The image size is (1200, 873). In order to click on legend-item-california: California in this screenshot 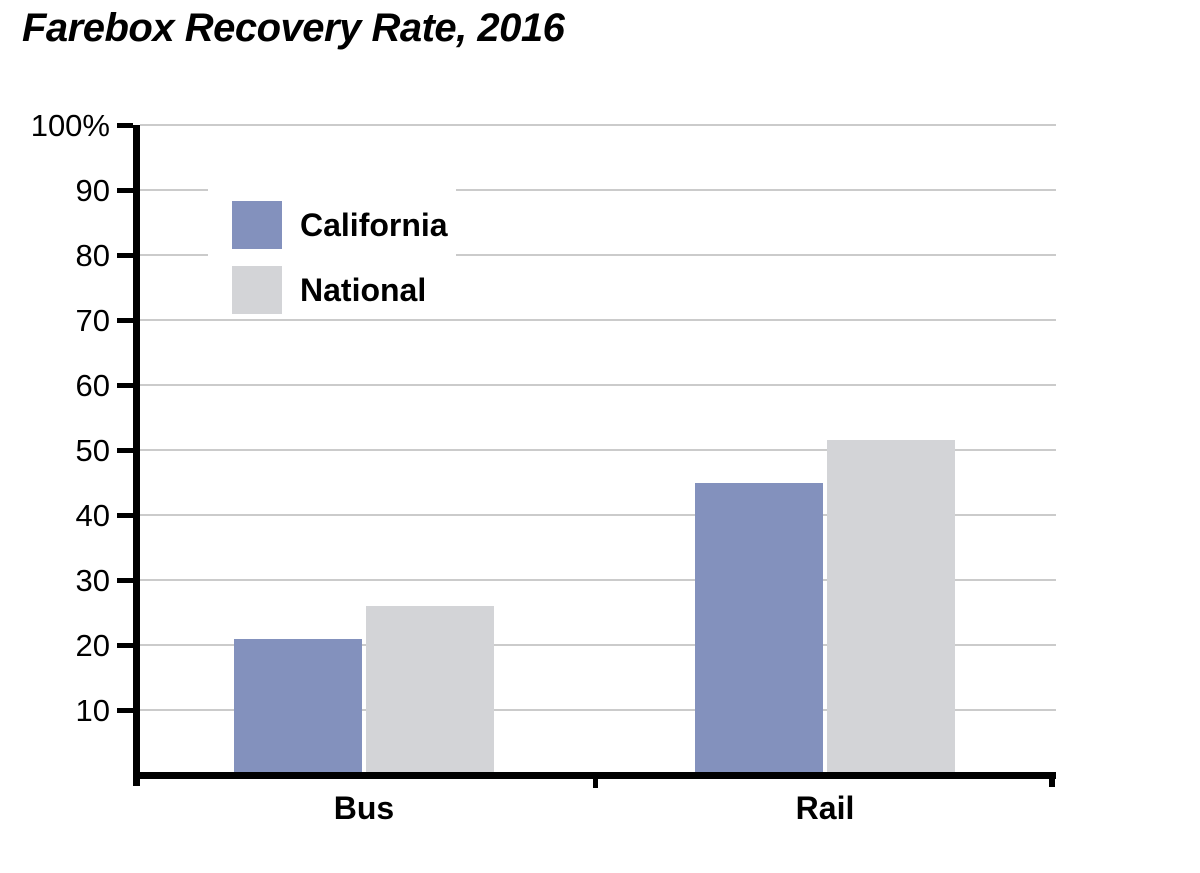, I will do `click(340, 225)`.